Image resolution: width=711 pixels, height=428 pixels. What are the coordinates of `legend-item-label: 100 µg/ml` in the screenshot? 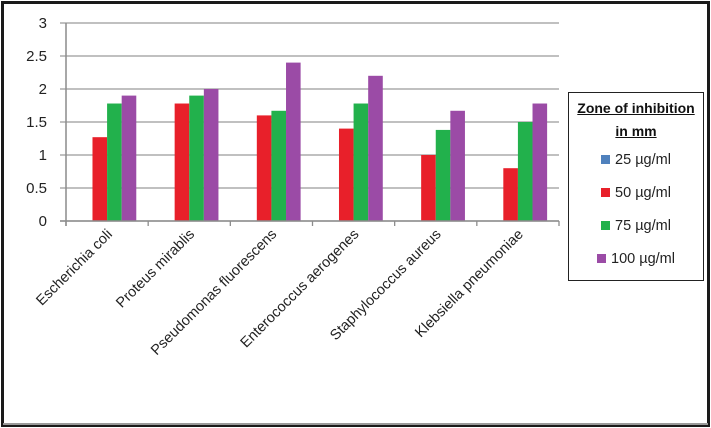 It's located at (643, 258).